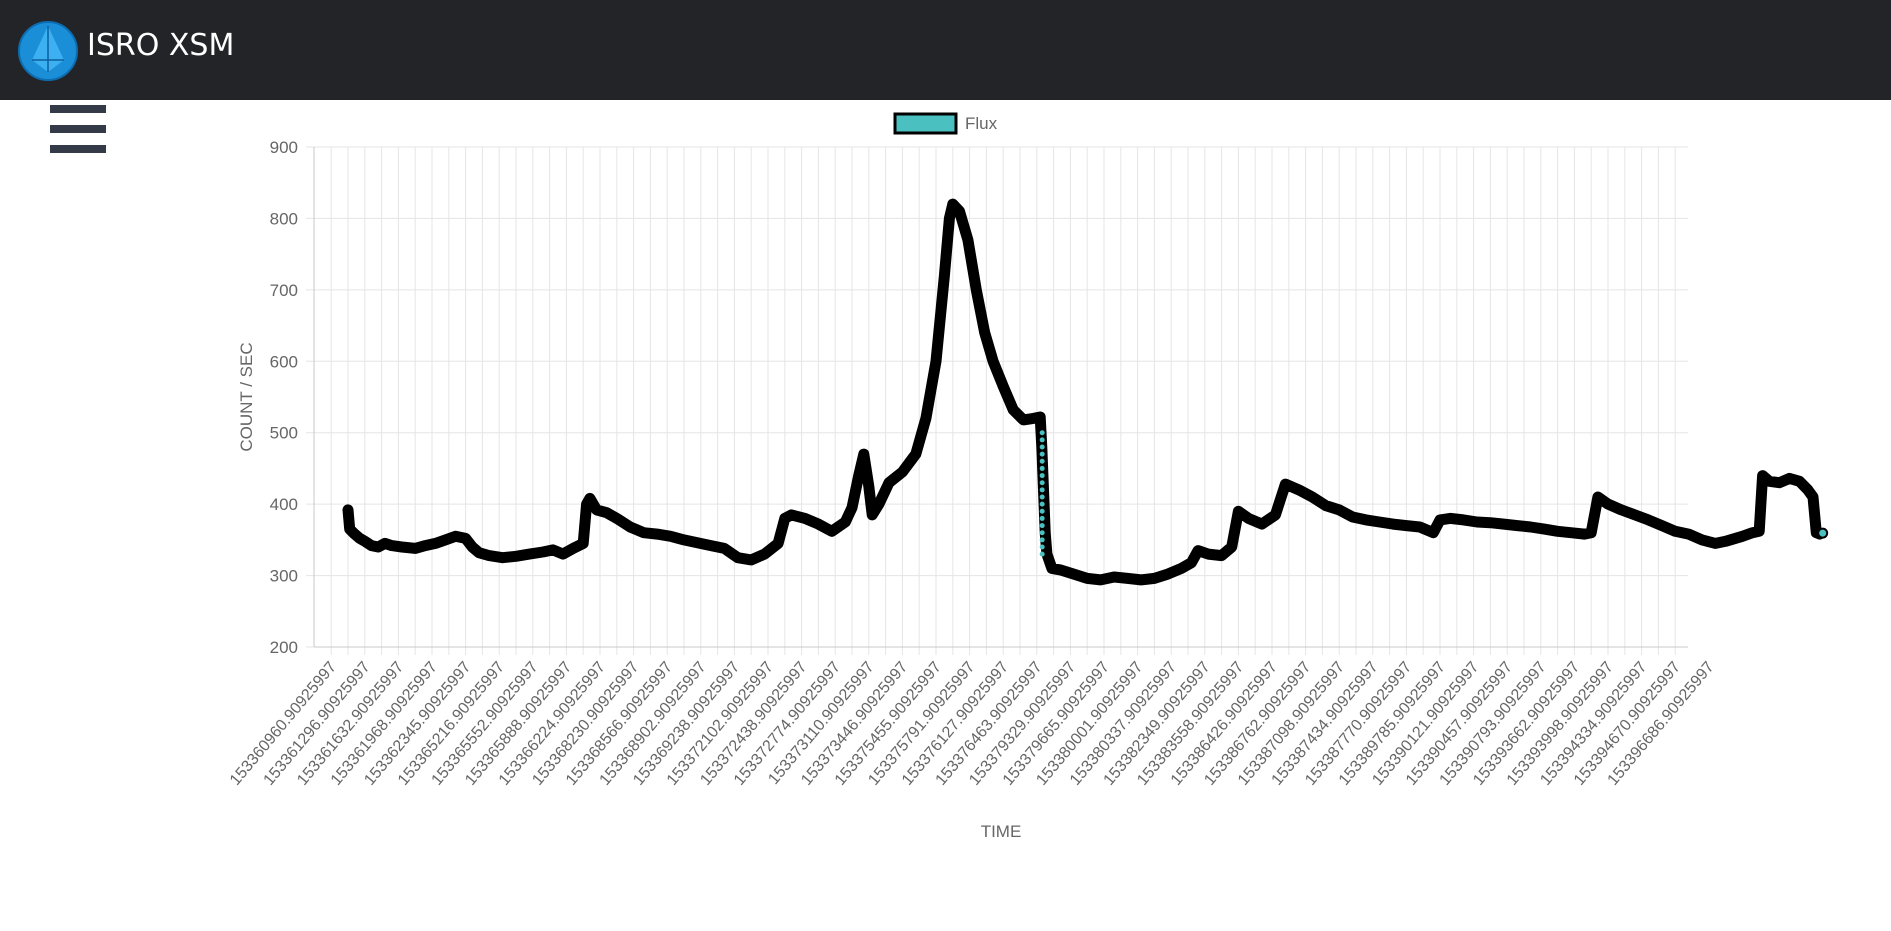 The height and width of the screenshot is (931, 1891). Describe the element at coordinates (284, 576) in the screenshot. I see `y-tick-label: 300` at that location.